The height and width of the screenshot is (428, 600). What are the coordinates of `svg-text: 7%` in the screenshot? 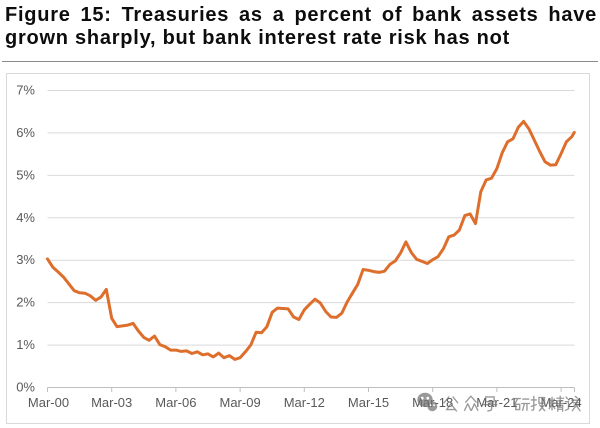 It's located at (25, 90).